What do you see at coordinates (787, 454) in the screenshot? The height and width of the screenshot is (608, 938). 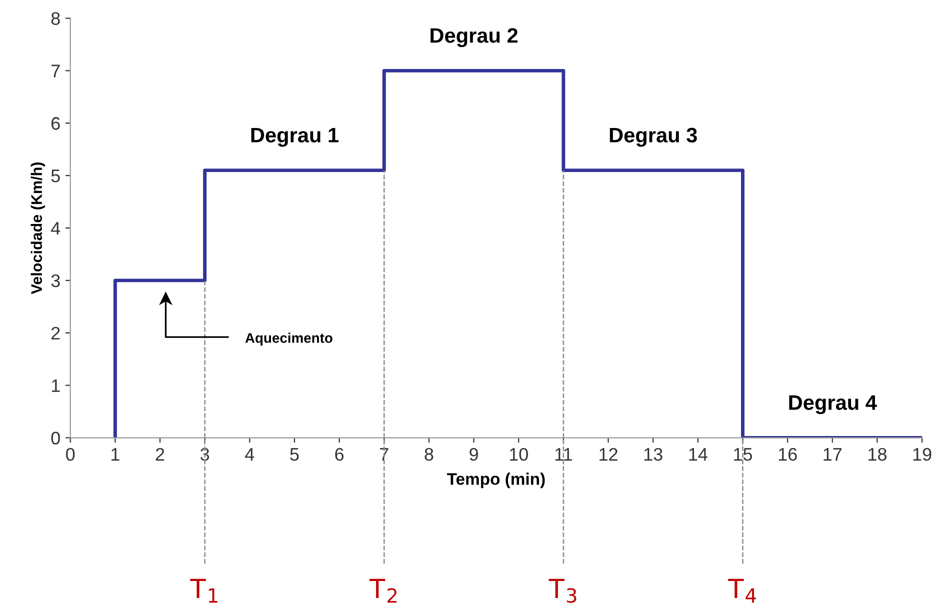 I see `x-tick-label: 16` at bounding box center [787, 454].